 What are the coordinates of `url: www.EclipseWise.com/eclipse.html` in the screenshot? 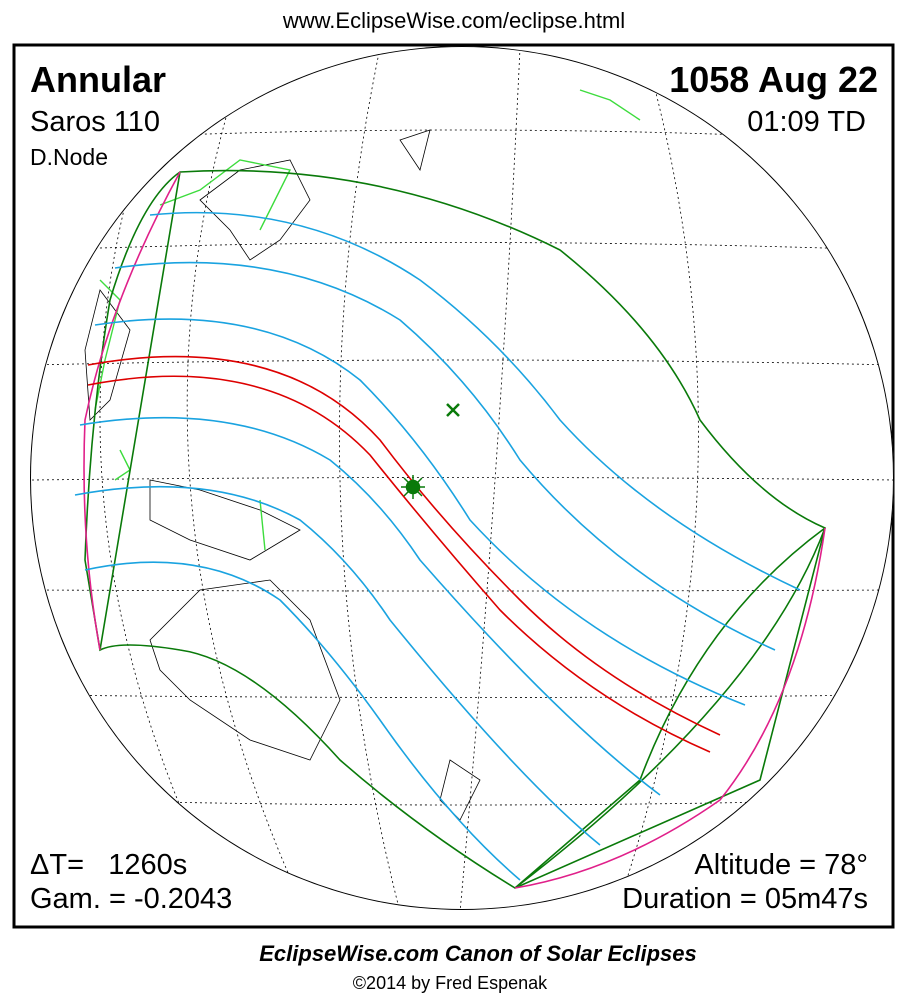 It's located at (453, 20).